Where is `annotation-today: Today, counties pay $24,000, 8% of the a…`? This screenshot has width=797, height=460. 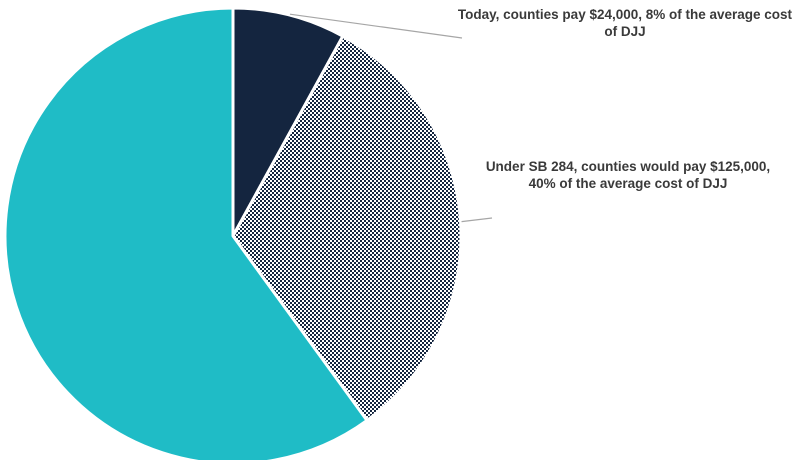
annotation-today: Today, counties pay $24,000, 8% of the a… is located at coordinates (625, 23).